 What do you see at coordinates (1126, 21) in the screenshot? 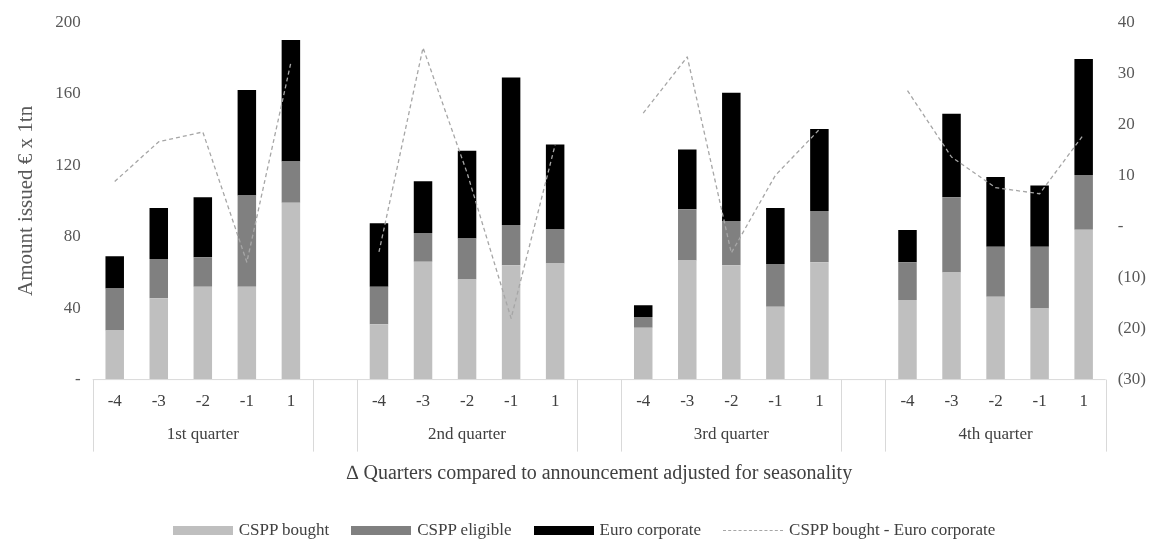
I see `y2-tick-label: 40` at bounding box center [1126, 21].